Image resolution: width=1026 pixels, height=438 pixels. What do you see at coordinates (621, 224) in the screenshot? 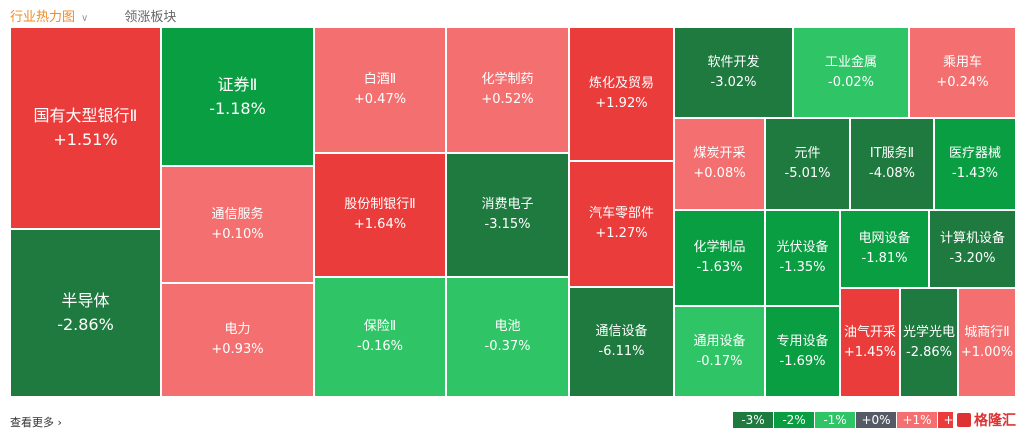
I see `sector-cell: 汽车零部件 +1.27%` at bounding box center [621, 224].